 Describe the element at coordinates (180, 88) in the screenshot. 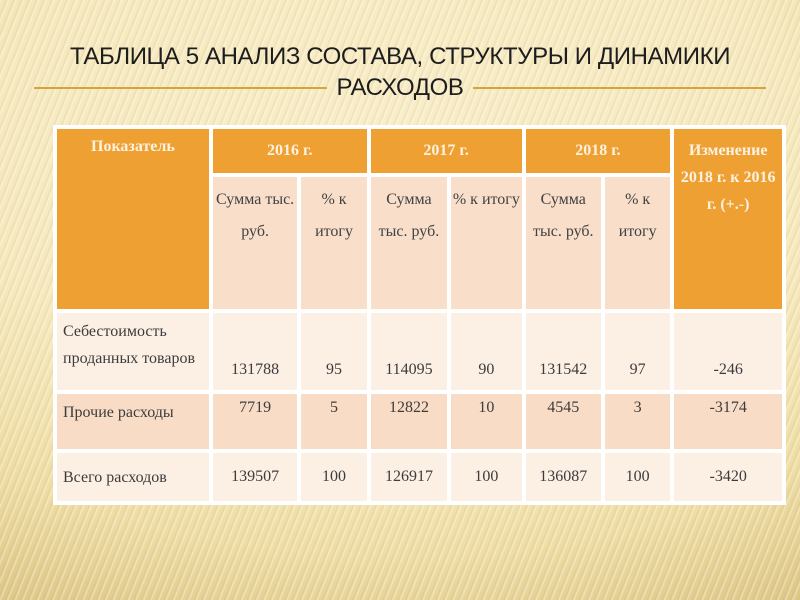

I see `title-rule-left` at that location.